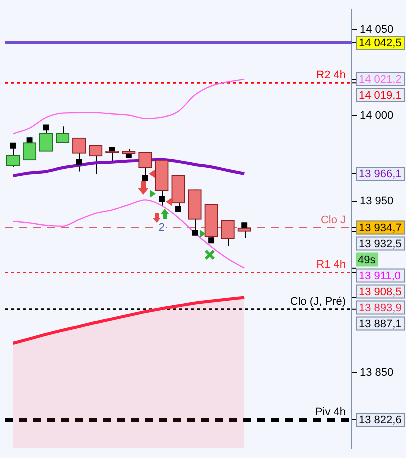 The width and height of the screenshot is (406, 458). Describe the element at coordinates (318, 302) in the screenshot. I see `ref-line-label: Clo (J, Pré)` at that location.